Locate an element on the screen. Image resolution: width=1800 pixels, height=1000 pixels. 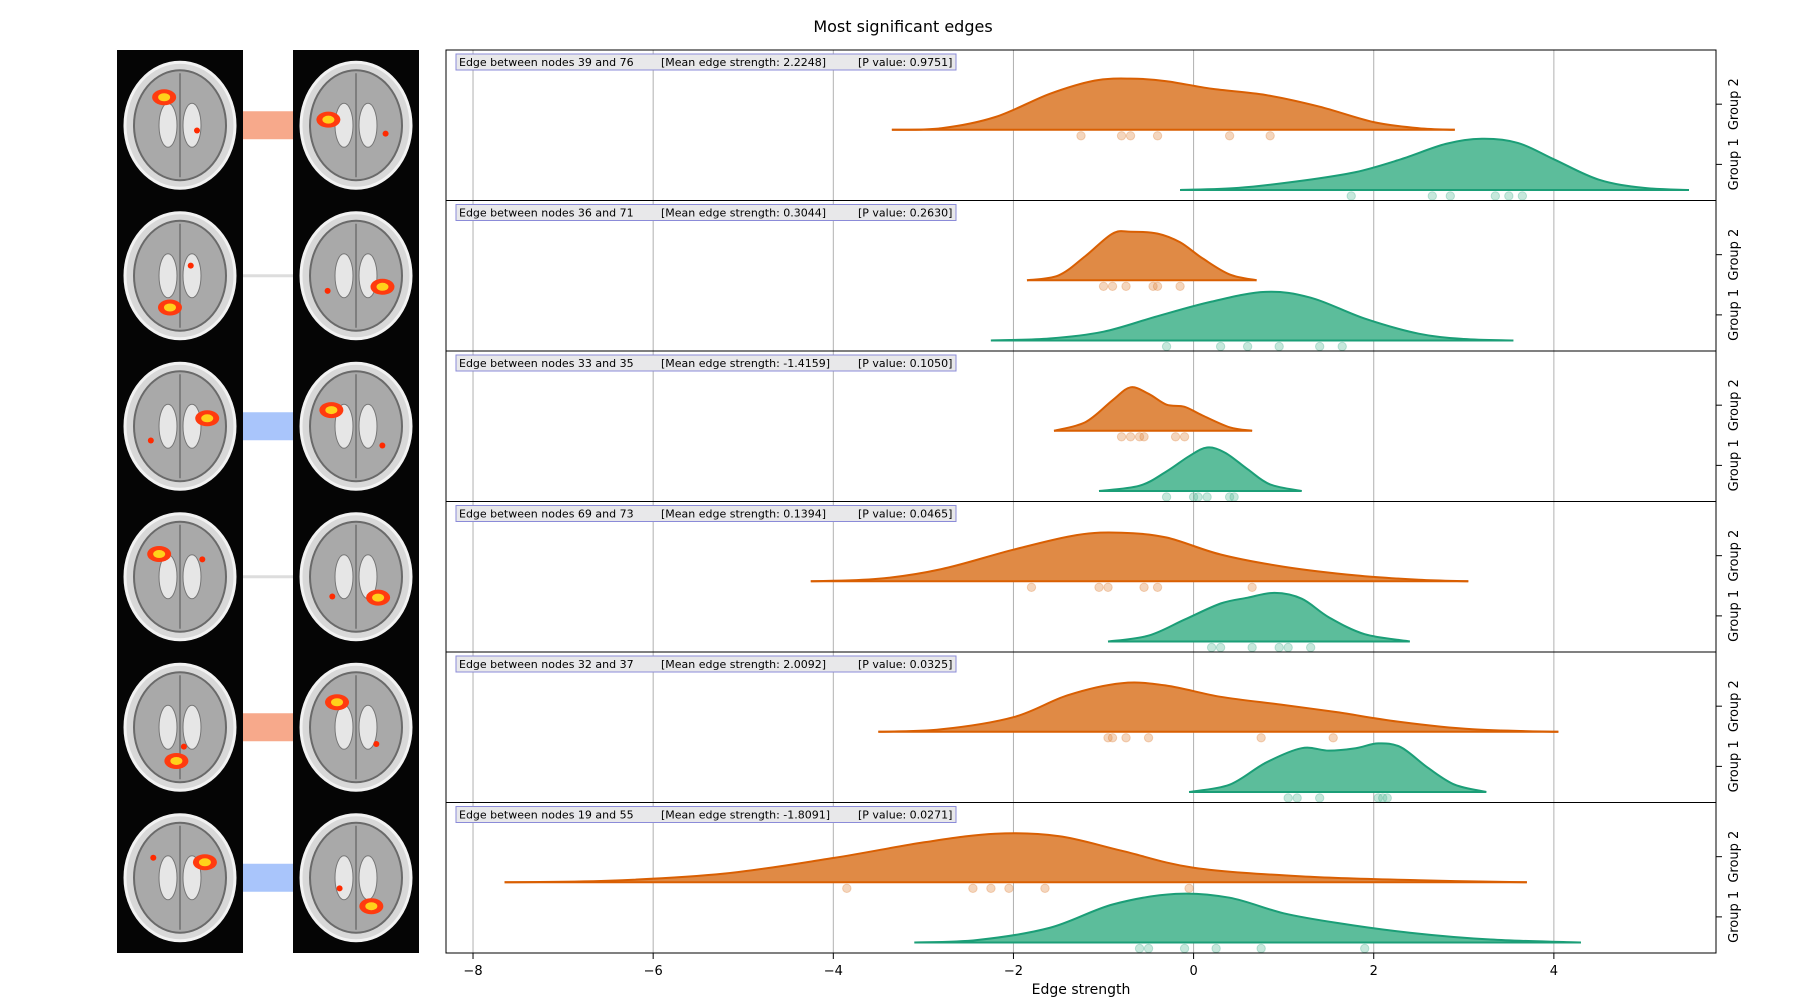
panel-3-group2-ylabel: Group 2 is located at coordinates (1734, 405).